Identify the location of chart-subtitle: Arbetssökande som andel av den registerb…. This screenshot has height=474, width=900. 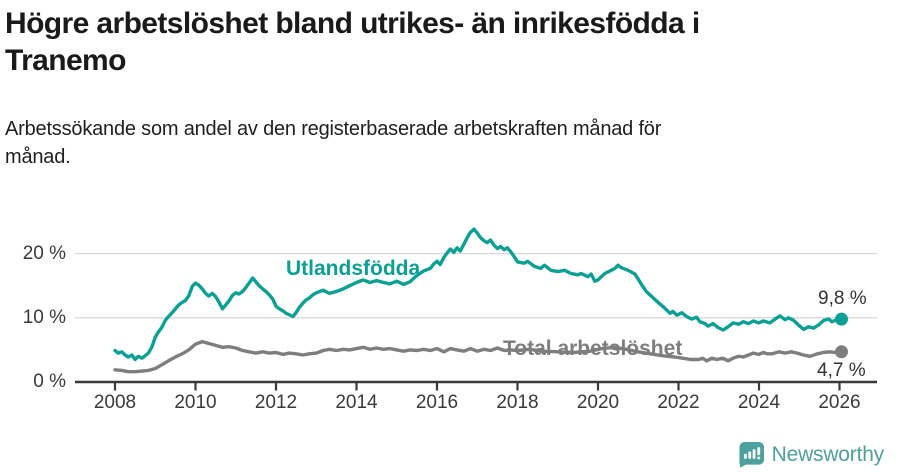
(333, 143).